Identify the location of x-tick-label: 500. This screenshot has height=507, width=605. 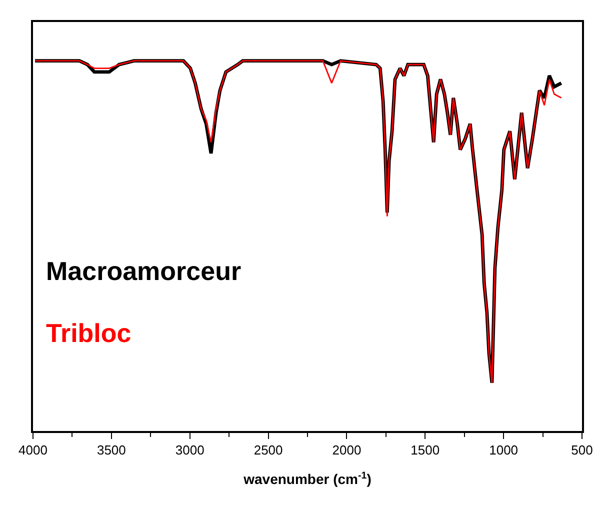
(582, 450).